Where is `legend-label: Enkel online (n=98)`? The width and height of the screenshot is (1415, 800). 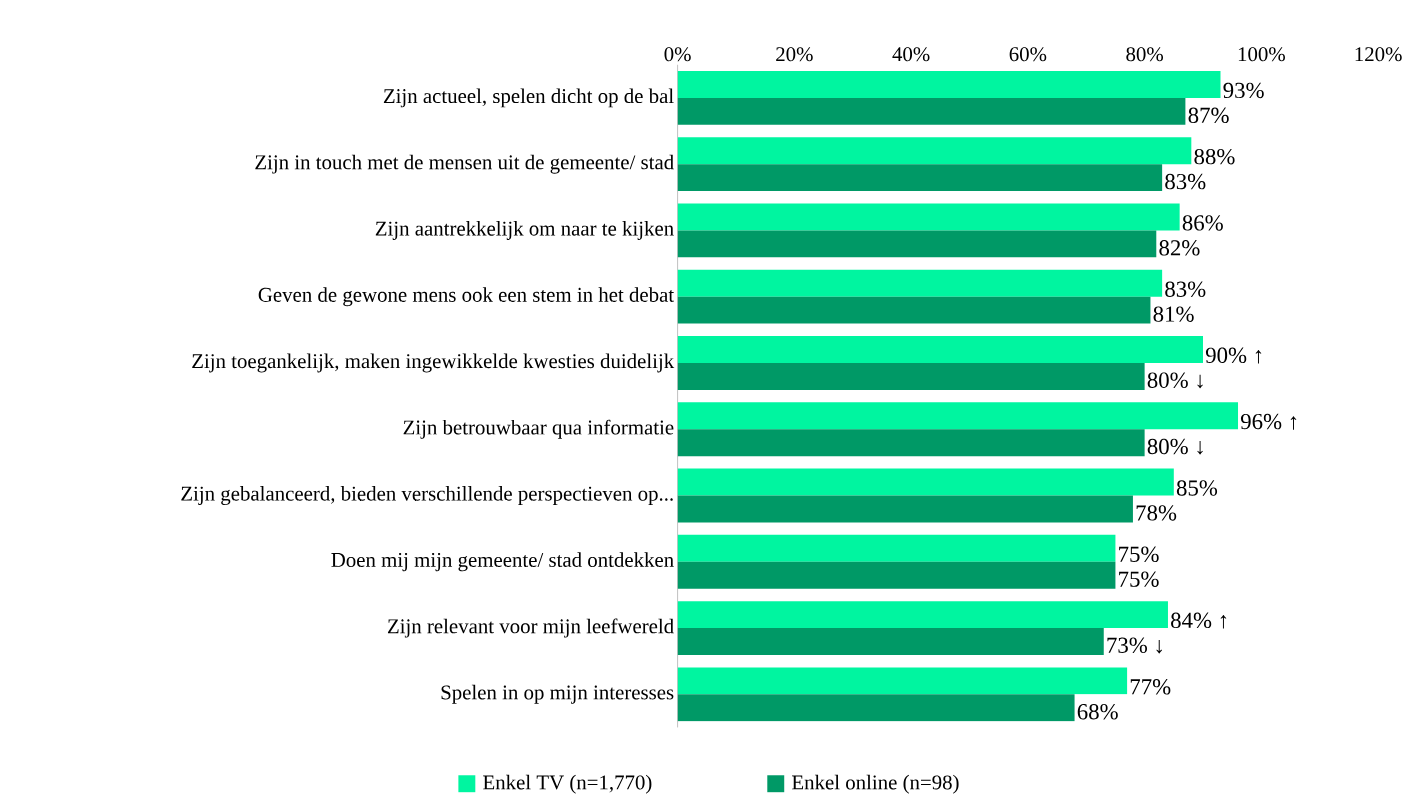 legend-label: Enkel online (n=98) is located at coordinates (875, 784).